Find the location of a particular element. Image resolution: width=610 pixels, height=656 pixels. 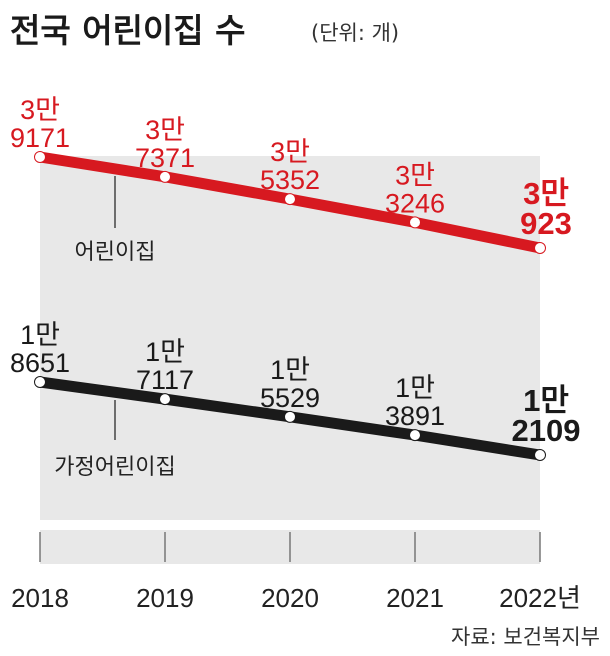

data-point-1-2020 is located at coordinates (290, 199).